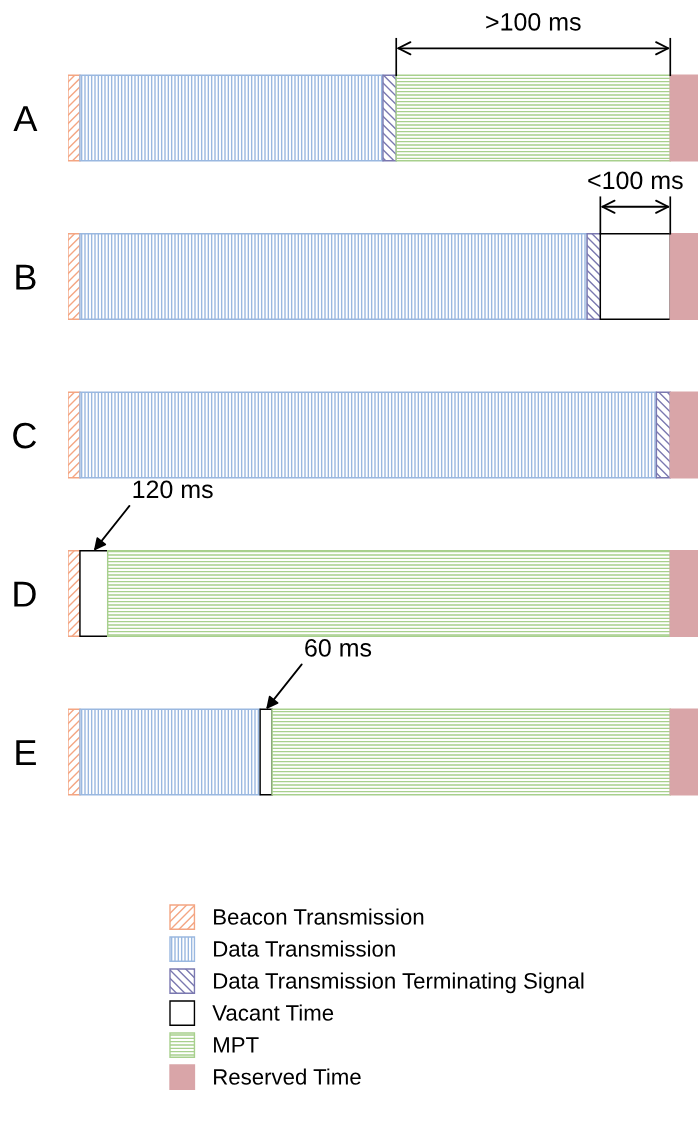 The height and width of the screenshot is (1140, 700). I want to click on y-tick-label: A, so click(25, 119).